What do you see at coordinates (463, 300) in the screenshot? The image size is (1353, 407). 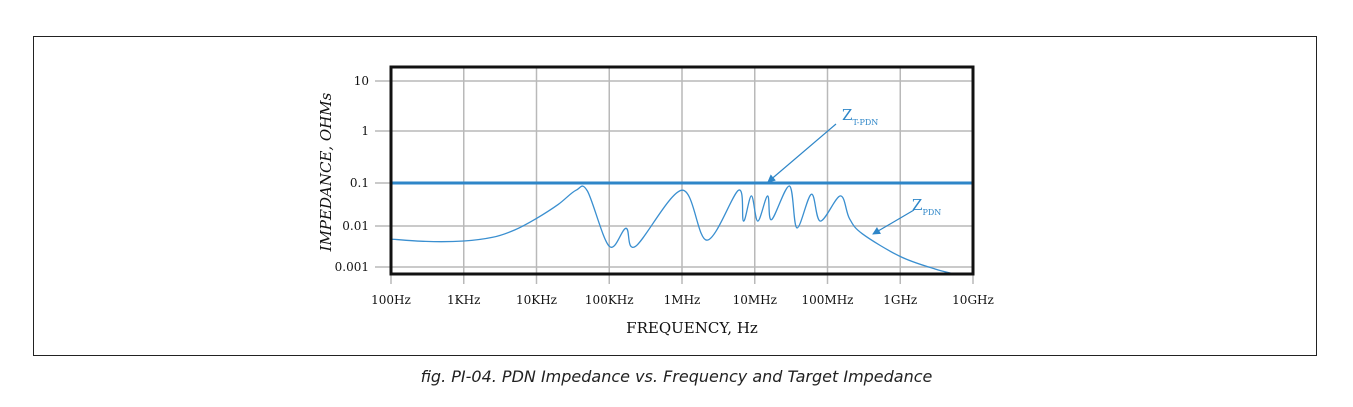 I see `x-tick-label: 1KHz` at bounding box center [463, 300].